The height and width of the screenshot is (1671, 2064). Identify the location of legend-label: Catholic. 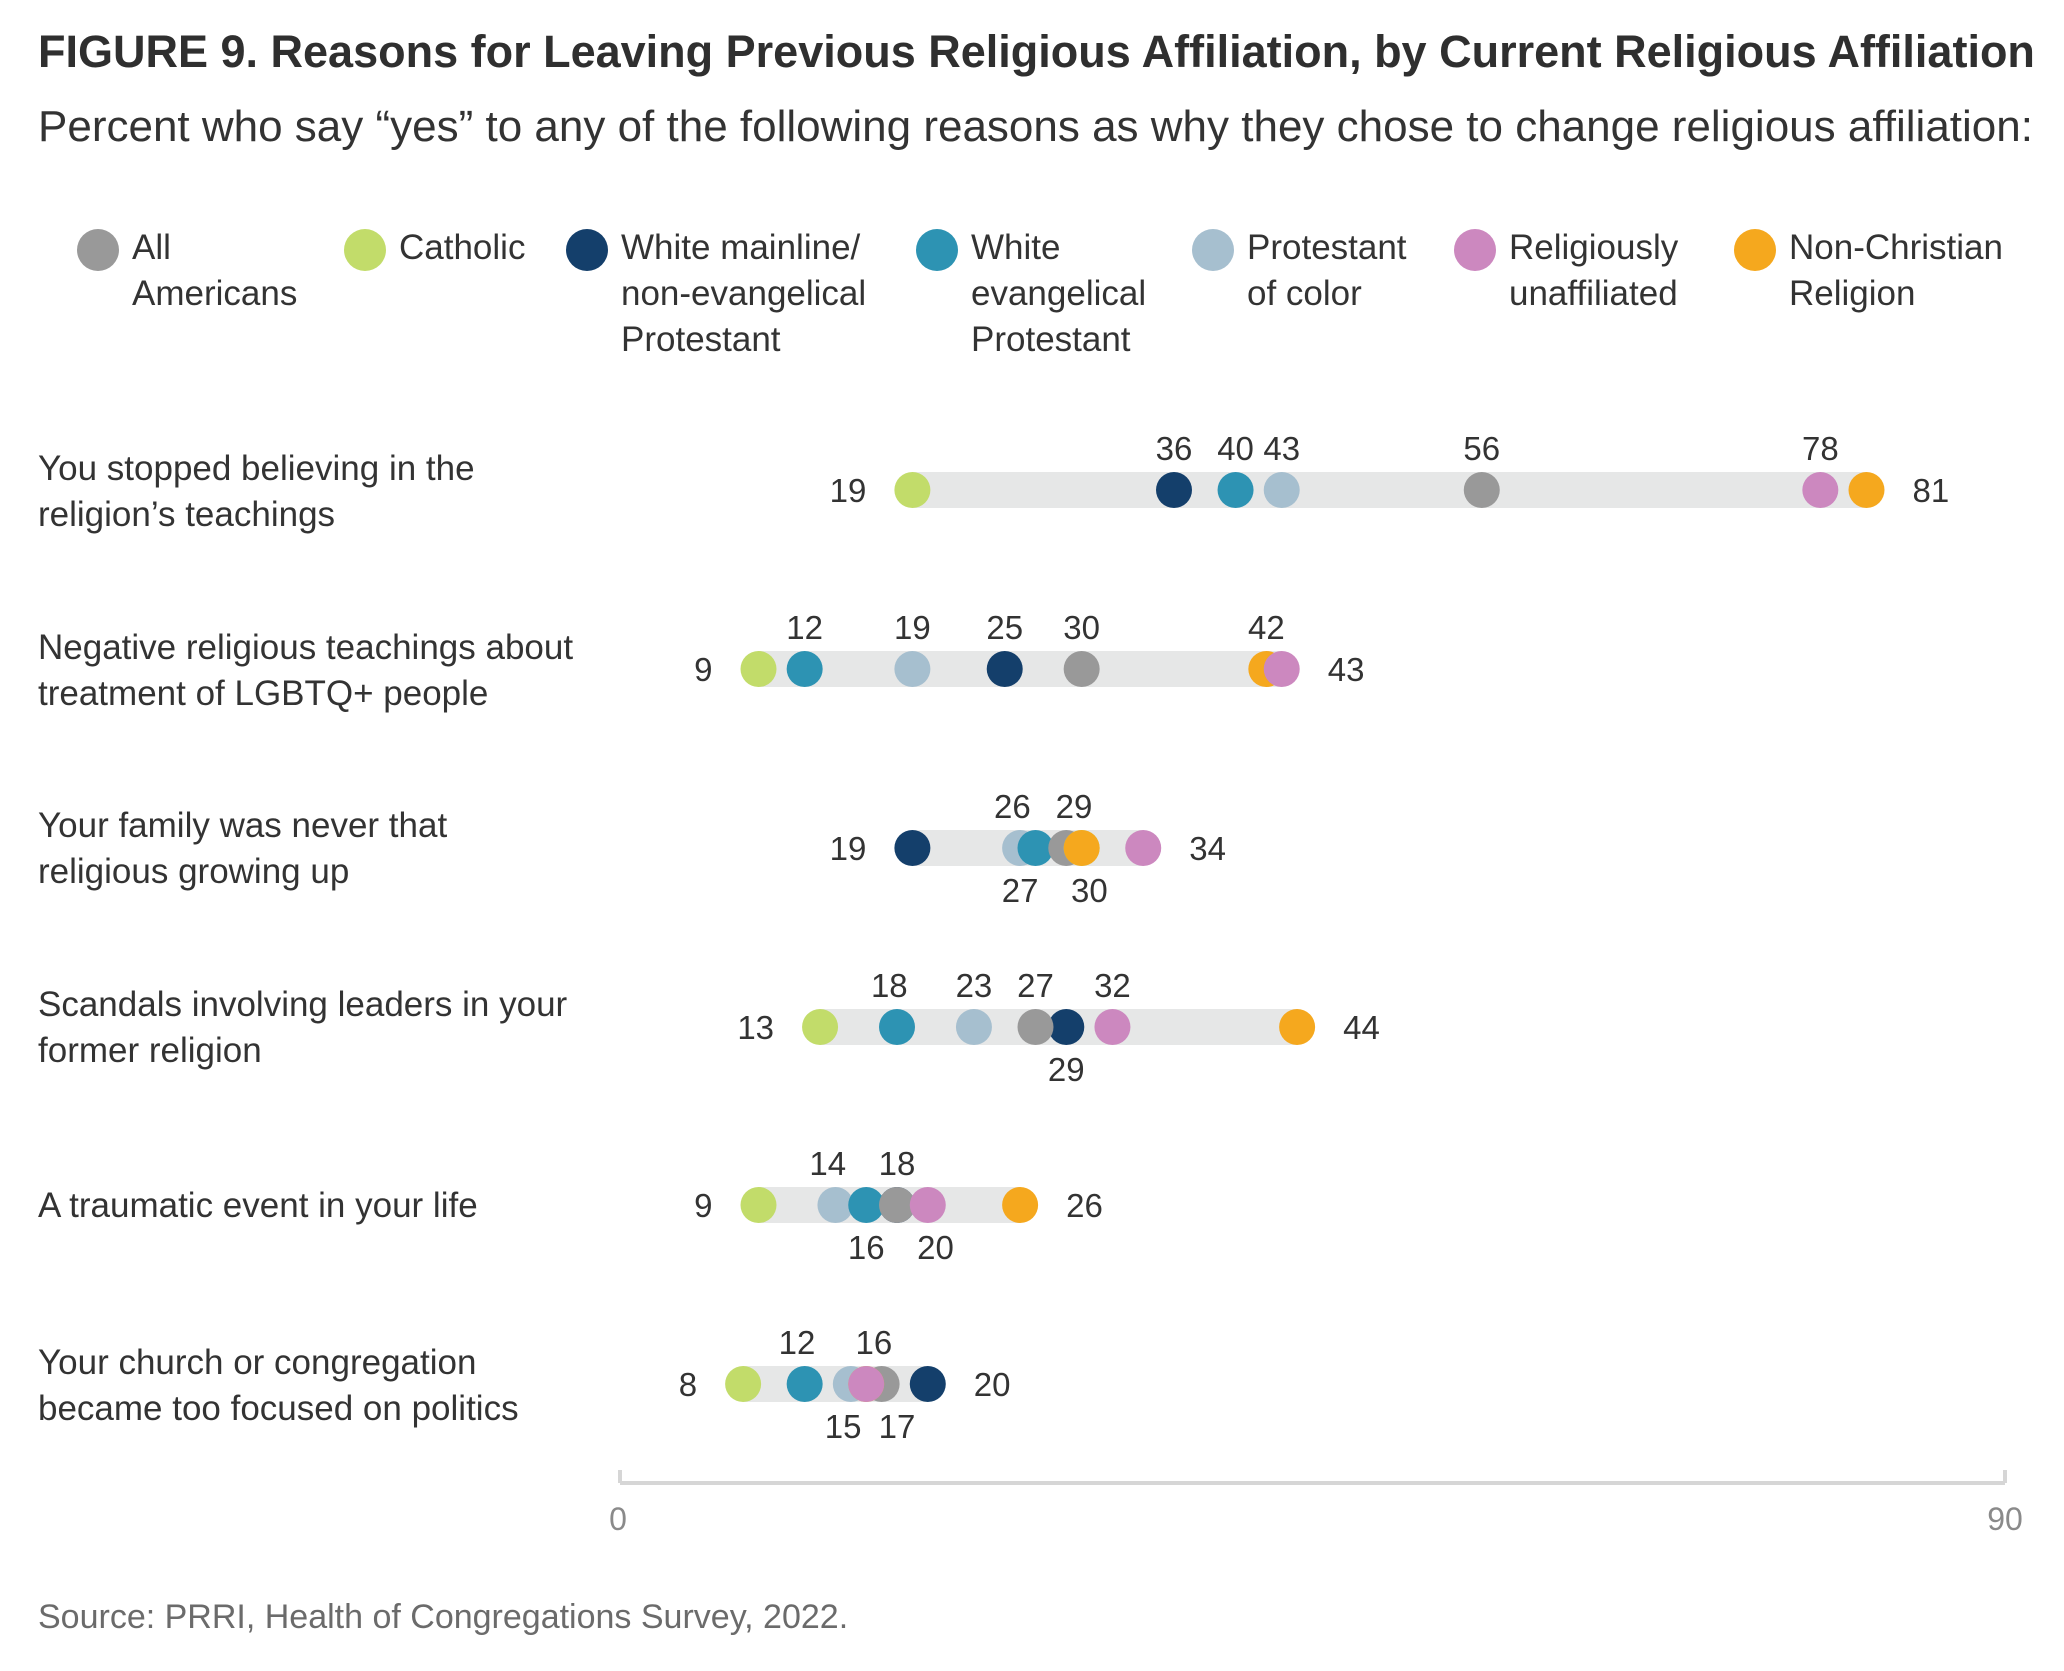
(462, 247).